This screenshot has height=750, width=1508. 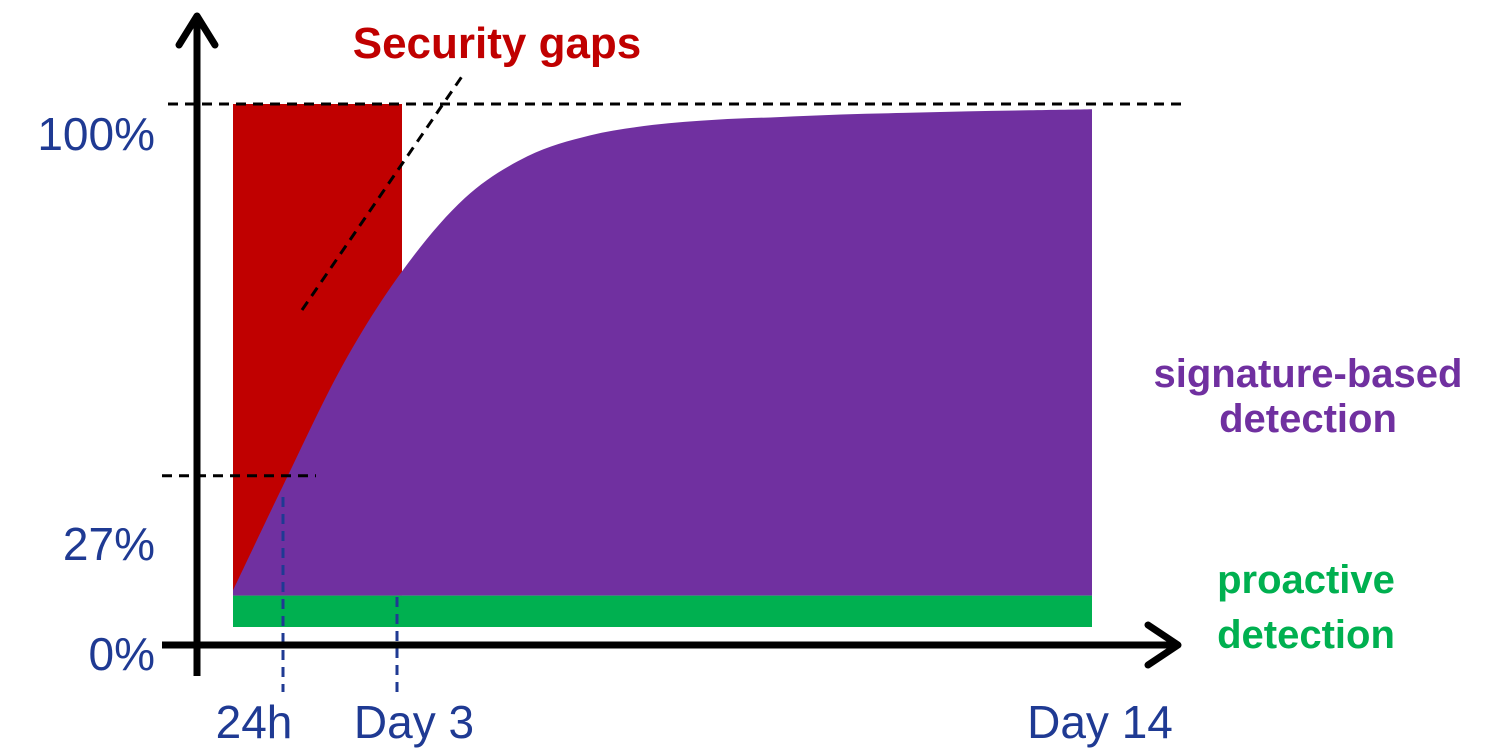 I want to click on x-tick-label: Day 14, so click(x=1100, y=722).